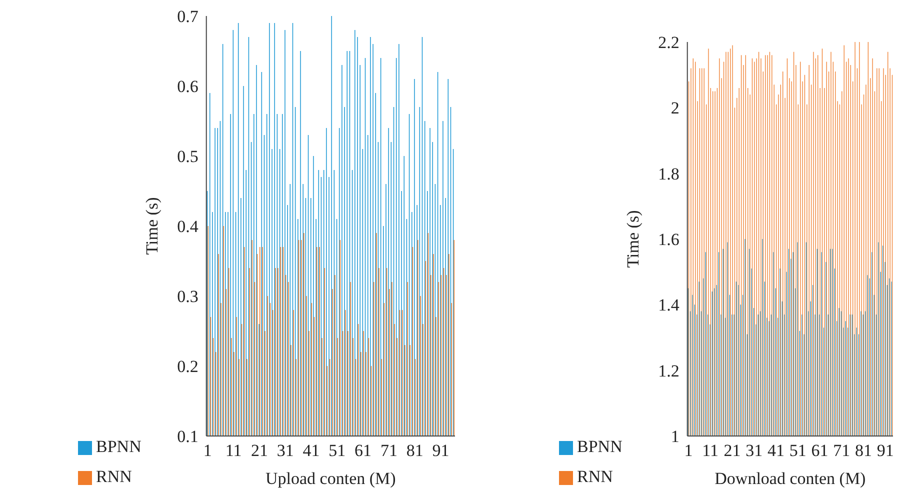  I want to click on y-tick-label: 0.5, so click(187, 156).